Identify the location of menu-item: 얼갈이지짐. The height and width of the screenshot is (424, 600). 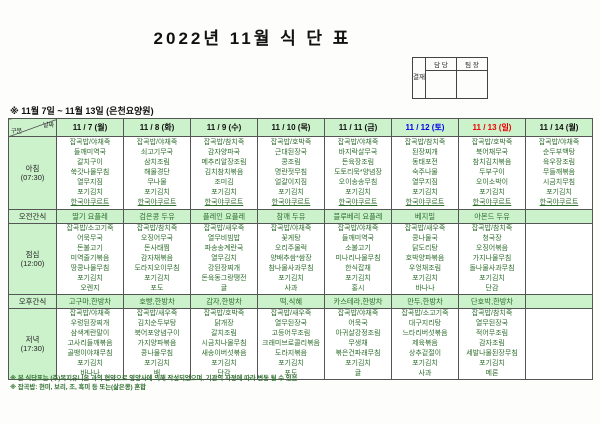
(291, 182).